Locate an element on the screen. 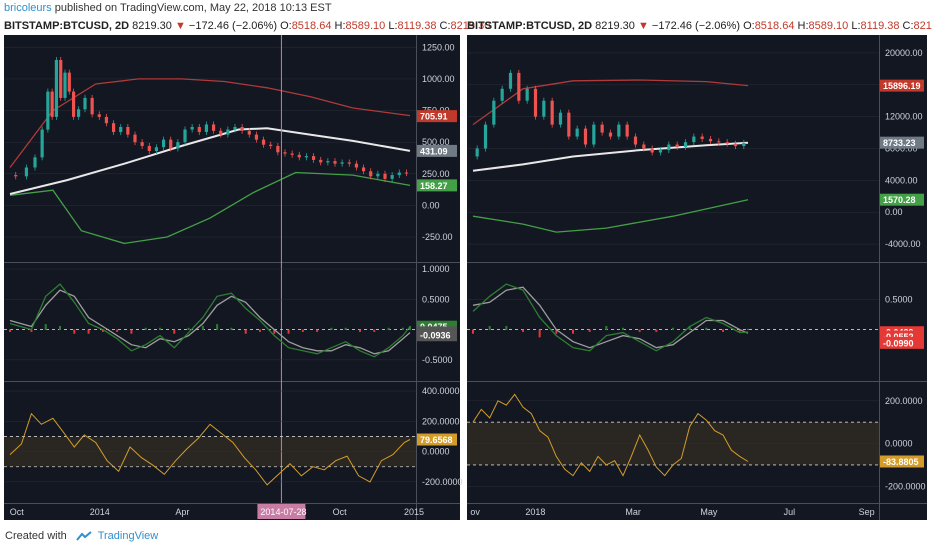 This screenshot has height=550, width=932. left-cci-tick-label: 200.0000 is located at coordinates (441, 421).